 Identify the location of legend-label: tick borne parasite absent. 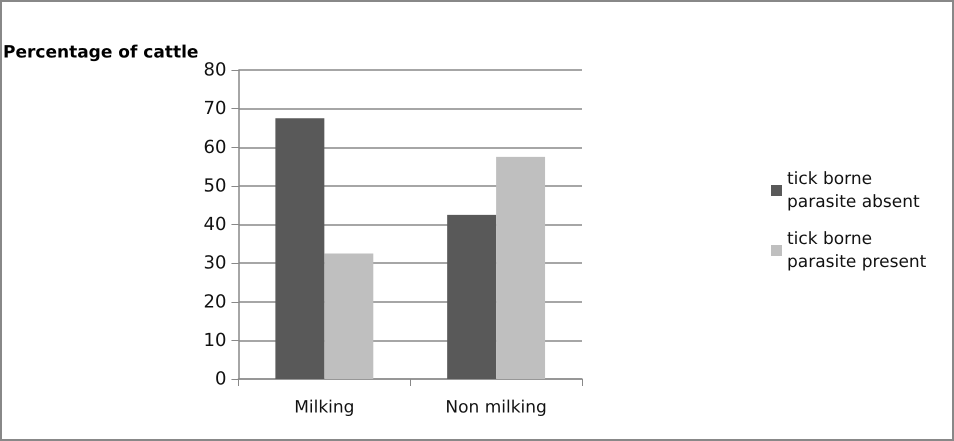
(853, 190).